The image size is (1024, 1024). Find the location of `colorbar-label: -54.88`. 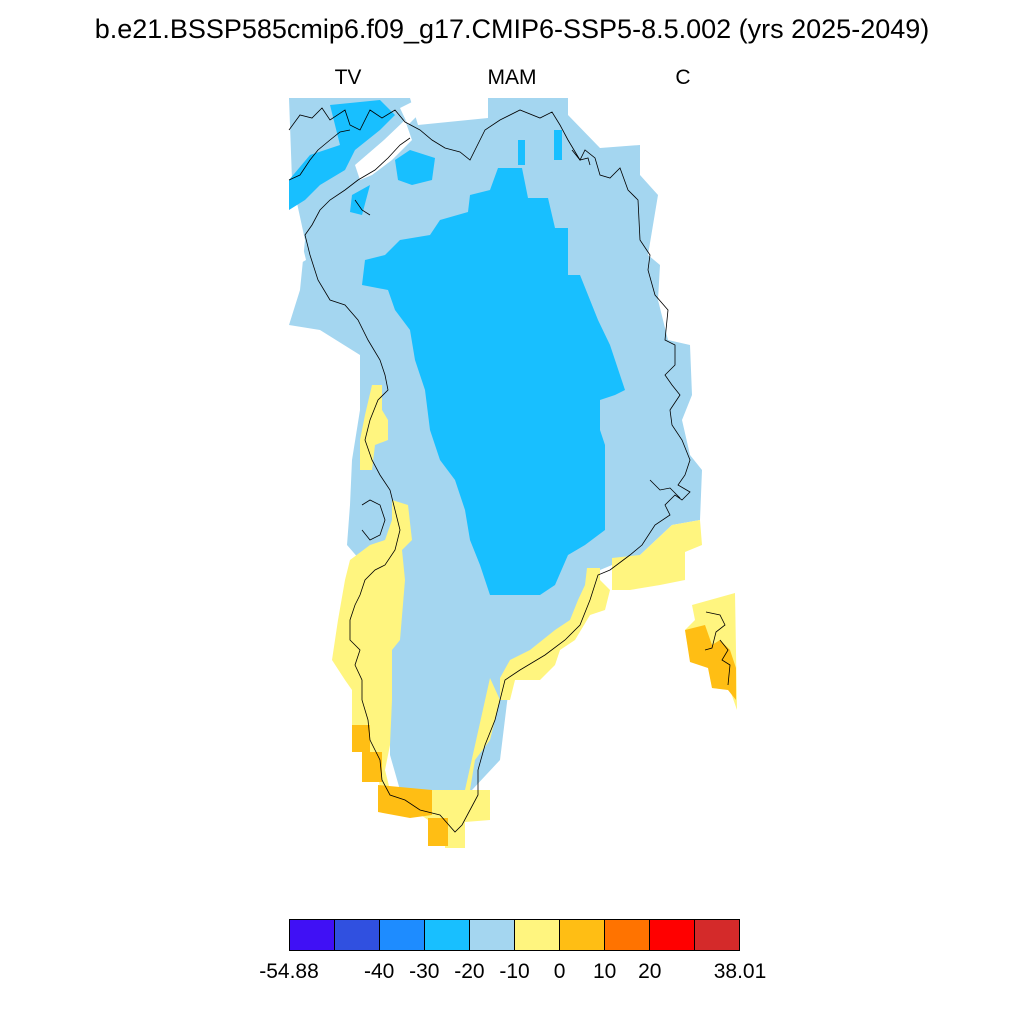

colorbar-label: -54.88 is located at coordinates (289, 971).